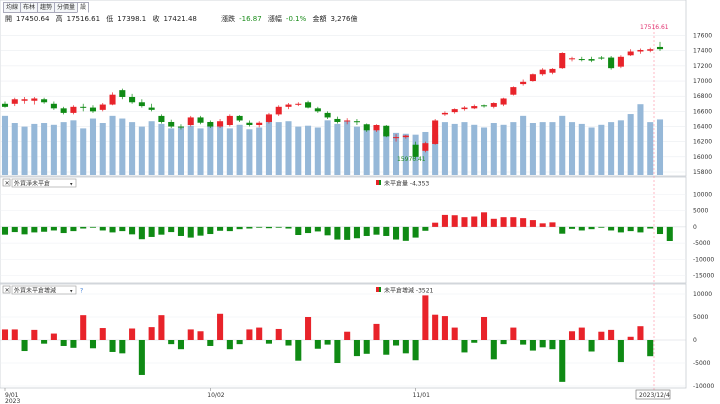 The width and height of the screenshot is (720, 404). I want to click on close-label: 收, so click(156, 19).